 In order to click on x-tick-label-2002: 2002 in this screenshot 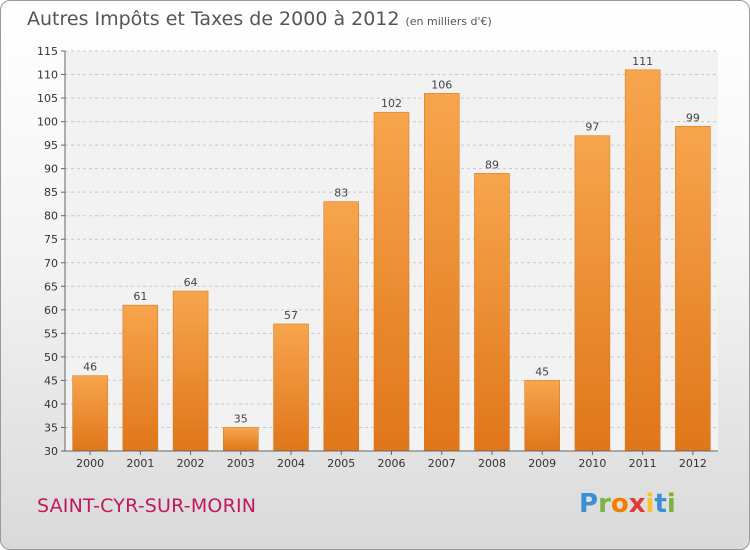, I will do `click(191, 463)`.